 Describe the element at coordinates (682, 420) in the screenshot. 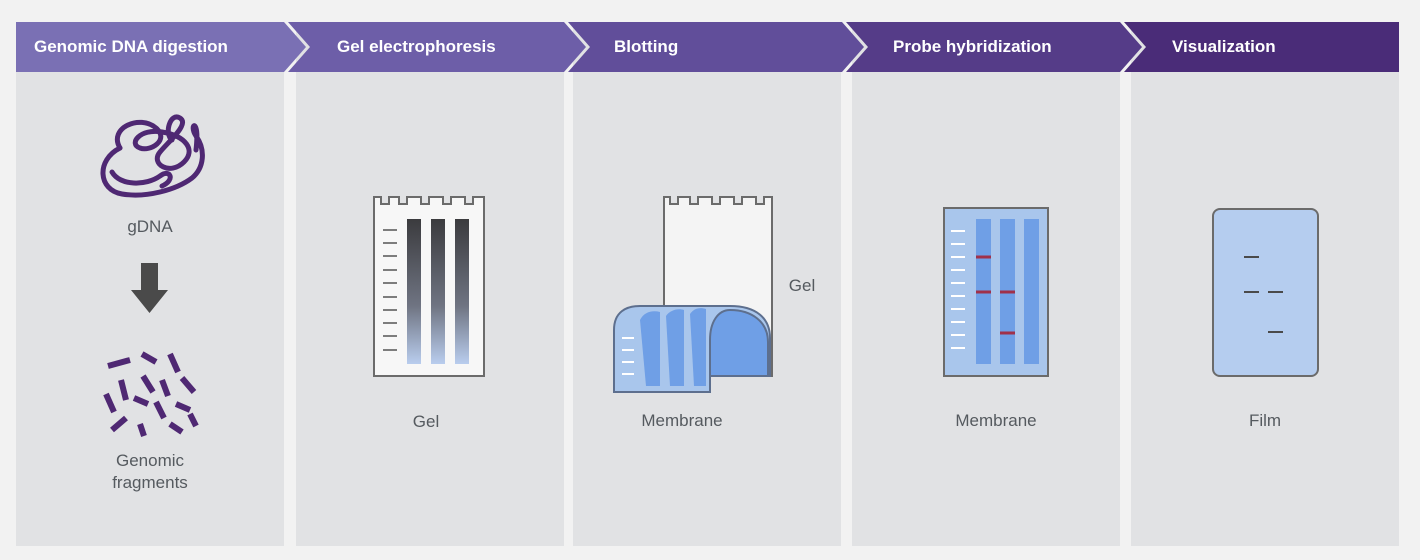

I see `blot-membrane-label: Membrane` at that location.